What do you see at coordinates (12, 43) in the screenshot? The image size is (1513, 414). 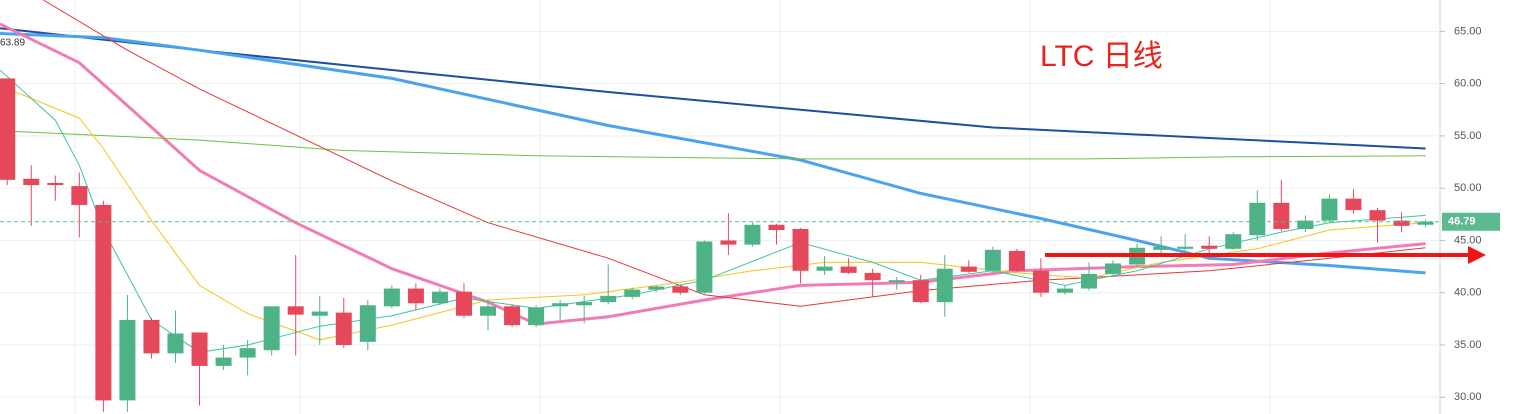 I see `price-annotation: 63.89` at bounding box center [12, 43].